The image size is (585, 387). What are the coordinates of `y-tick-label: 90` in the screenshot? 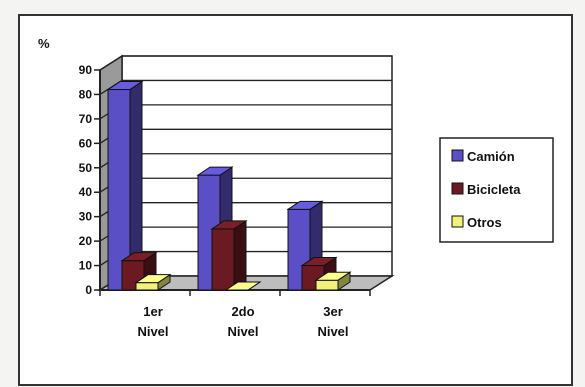 It's located at (86, 70).